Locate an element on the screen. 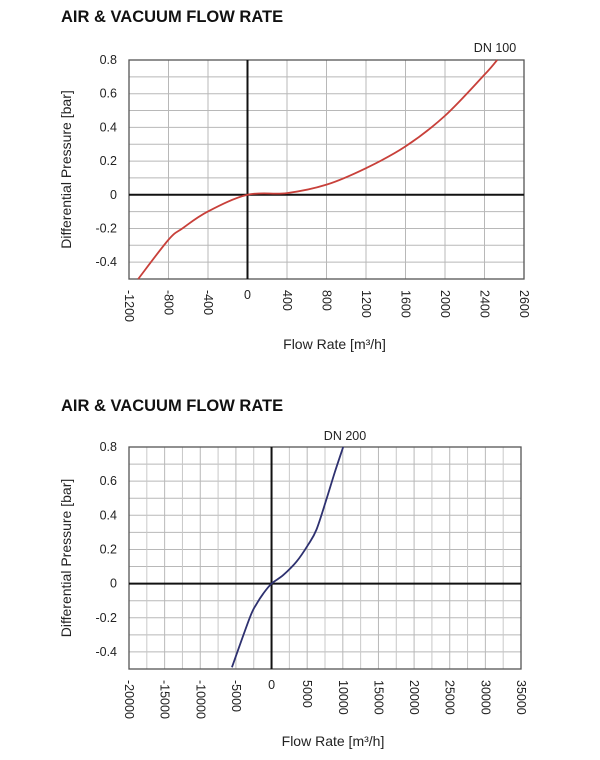 Image resolution: width=600 pixels, height=760 pixels. x-tick-label: -400 is located at coordinates (208, 302).